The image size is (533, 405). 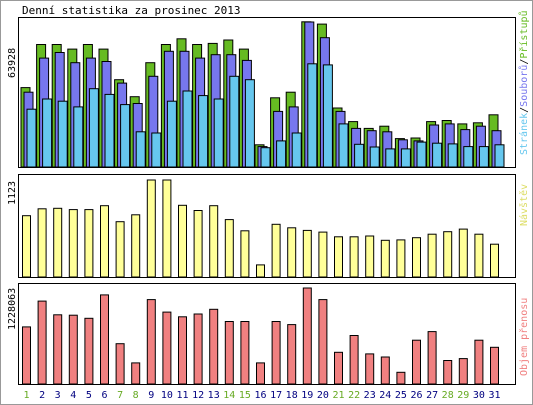 I want to click on x-tick-label-day-5: 5, so click(x=89, y=395).